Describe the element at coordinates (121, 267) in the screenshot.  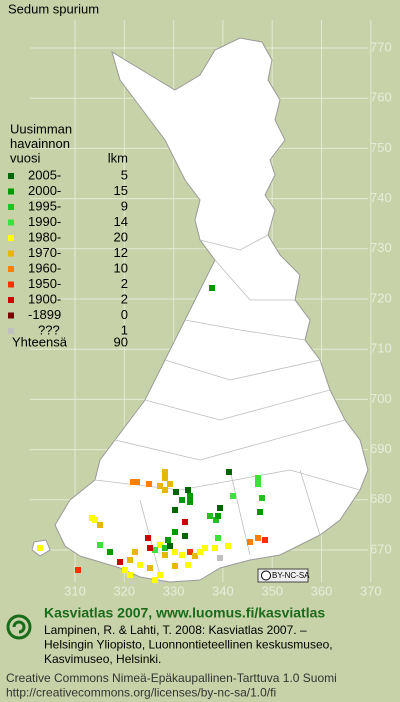
I see `legend-count: 10` at that location.